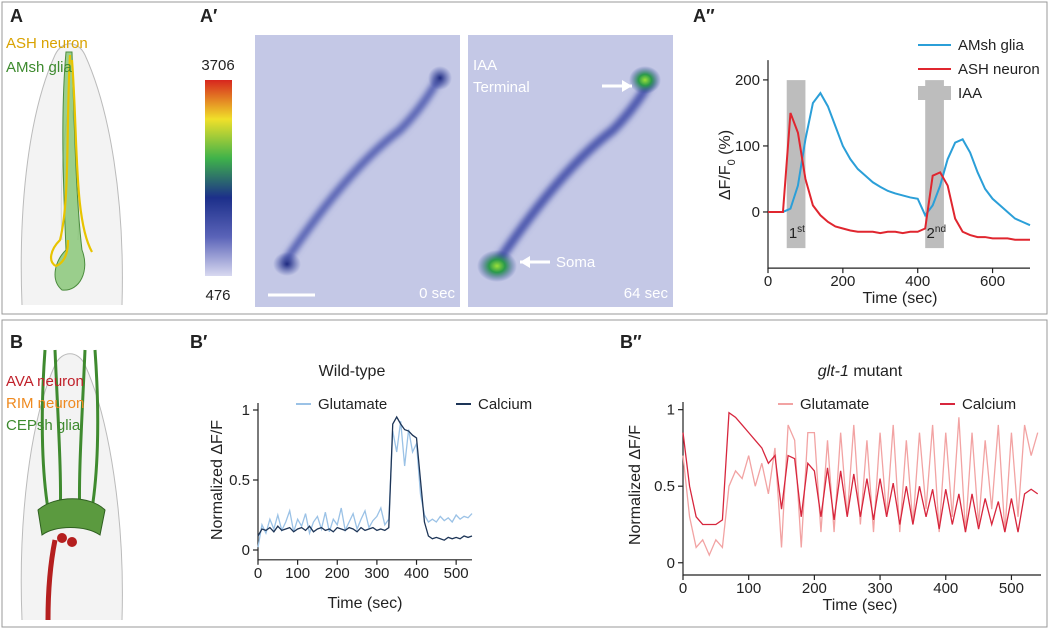 This screenshot has height=630, width=1050. I want to click on ash-neuron, so click(71, 161).